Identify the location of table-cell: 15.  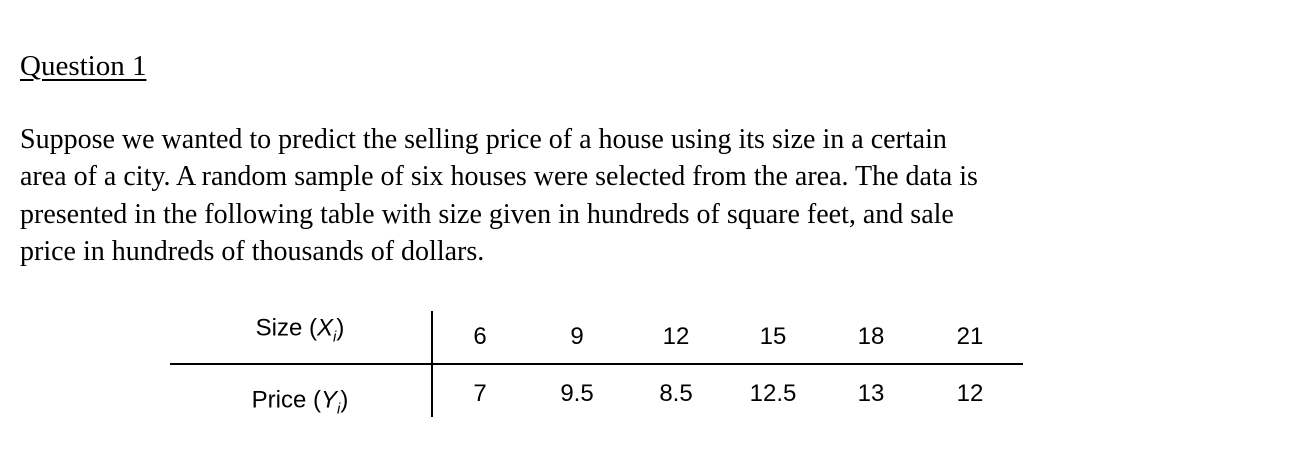
(773, 336).